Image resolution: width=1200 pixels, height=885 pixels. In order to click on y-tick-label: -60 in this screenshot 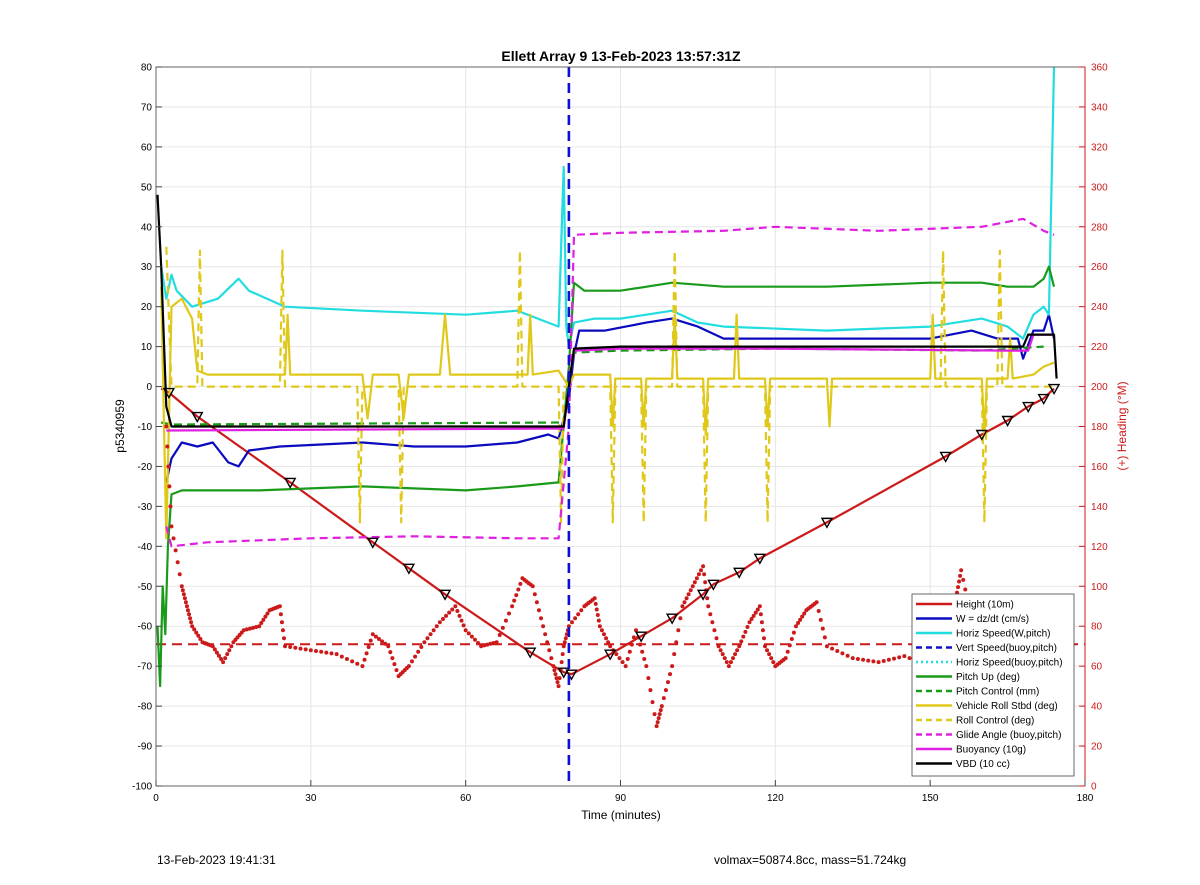, I will do `click(145, 627)`.